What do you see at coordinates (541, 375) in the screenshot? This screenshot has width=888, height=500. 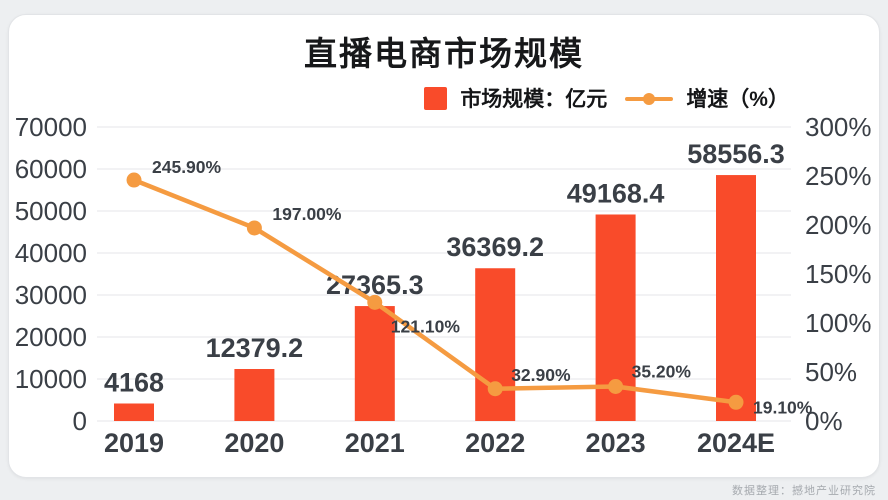 I see `line-value-label: 32.90%` at bounding box center [541, 375].